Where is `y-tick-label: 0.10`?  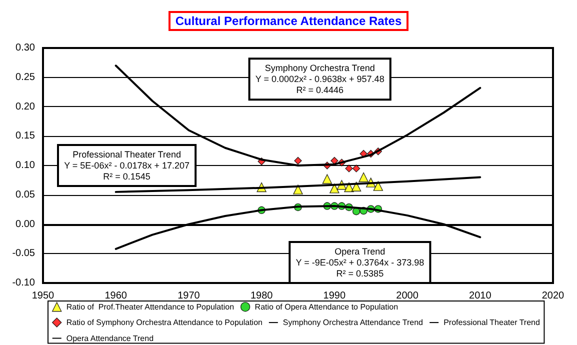 y-tick-label: 0.10 is located at coordinates (26, 165).